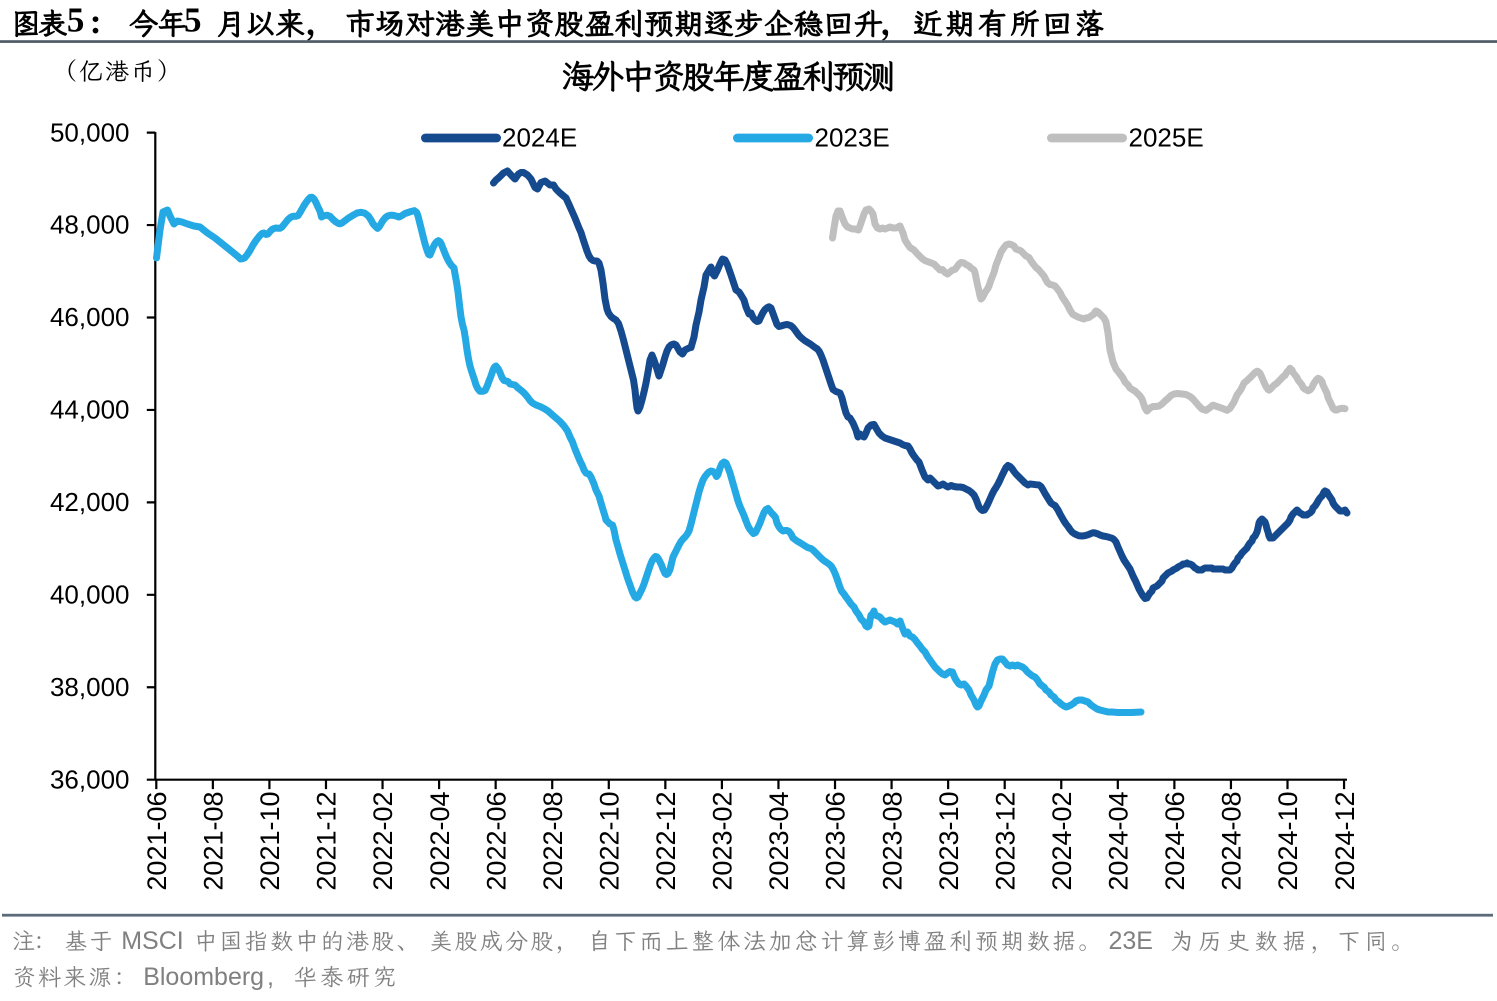 The height and width of the screenshot is (1001, 1497). I want to click on svg-text: 2025E, so click(1166, 137).